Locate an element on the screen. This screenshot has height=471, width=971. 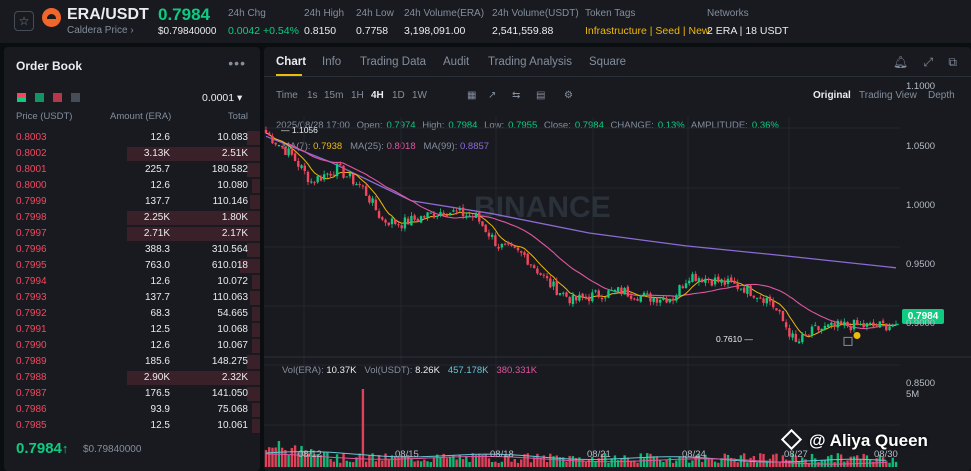
timeframe-4h: 4H is located at coordinates (377, 95).